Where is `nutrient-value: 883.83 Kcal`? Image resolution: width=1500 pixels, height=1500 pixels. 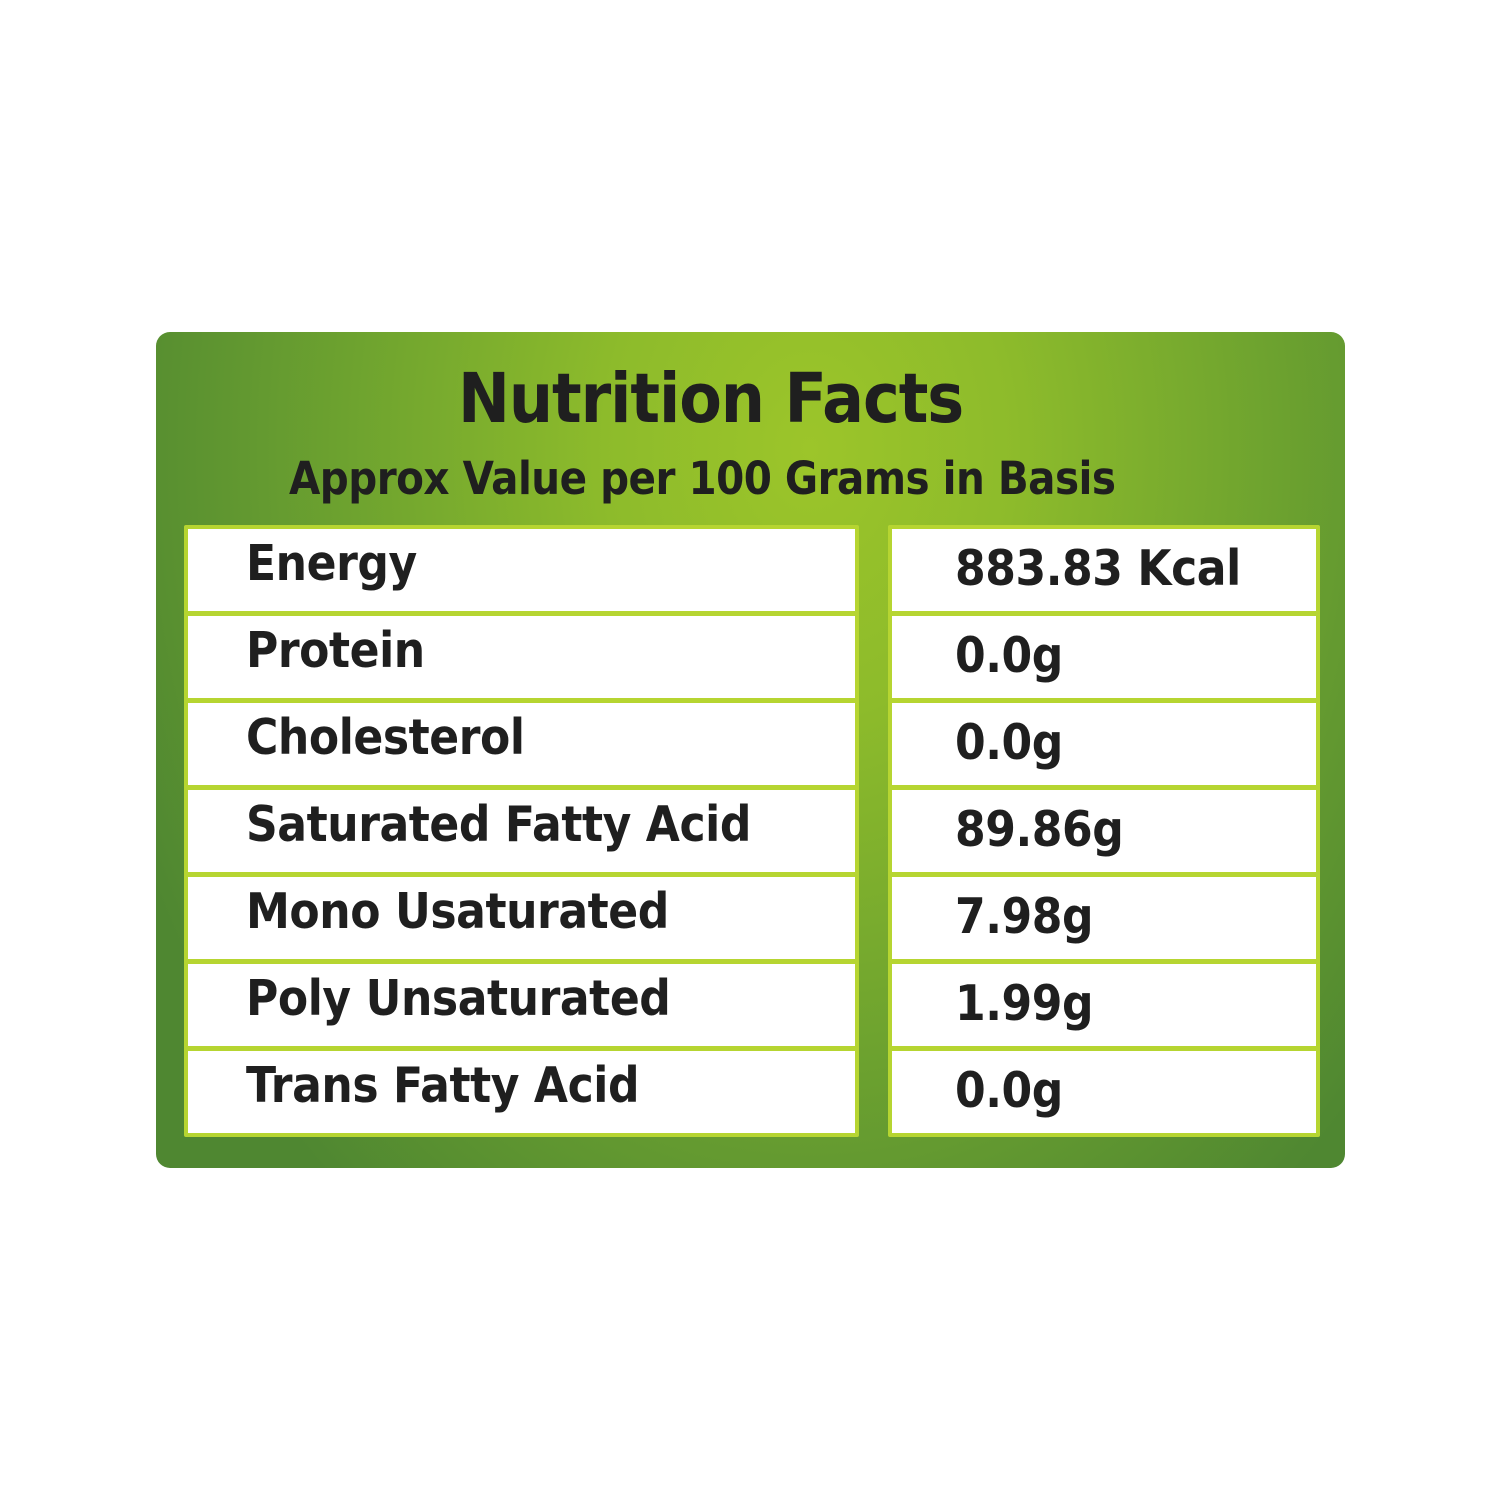 nutrient-value: 883.83 Kcal is located at coordinates (1098, 568).